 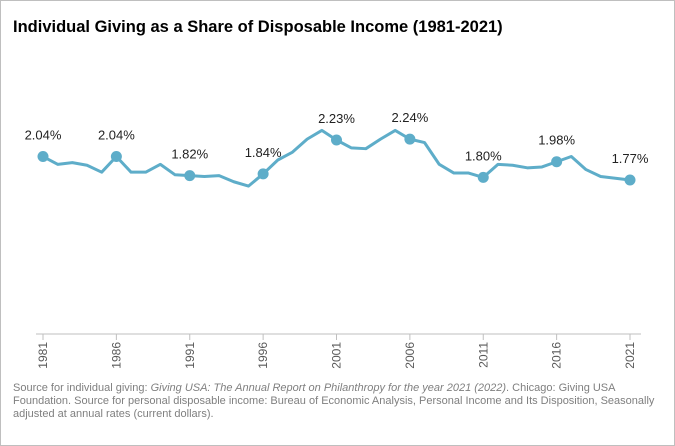 What do you see at coordinates (409, 117) in the screenshot?
I see `data-label: 2.24%` at bounding box center [409, 117].